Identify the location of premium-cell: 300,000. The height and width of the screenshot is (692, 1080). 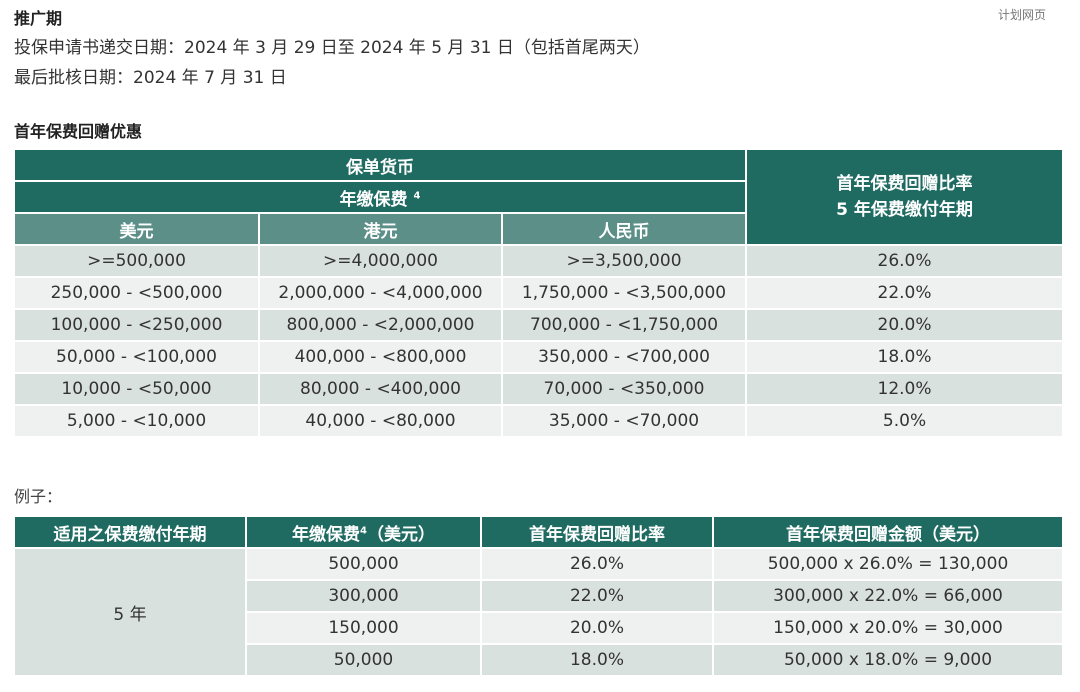
(363, 596).